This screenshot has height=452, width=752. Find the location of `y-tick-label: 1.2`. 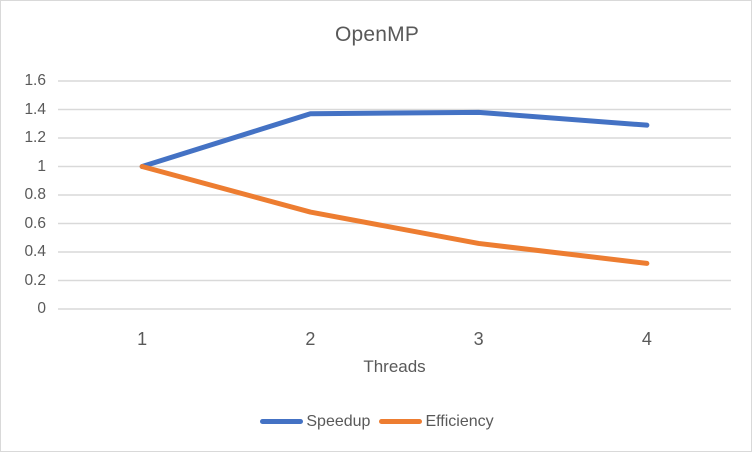

y-tick-label: 1.2 is located at coordinates (35, 137).